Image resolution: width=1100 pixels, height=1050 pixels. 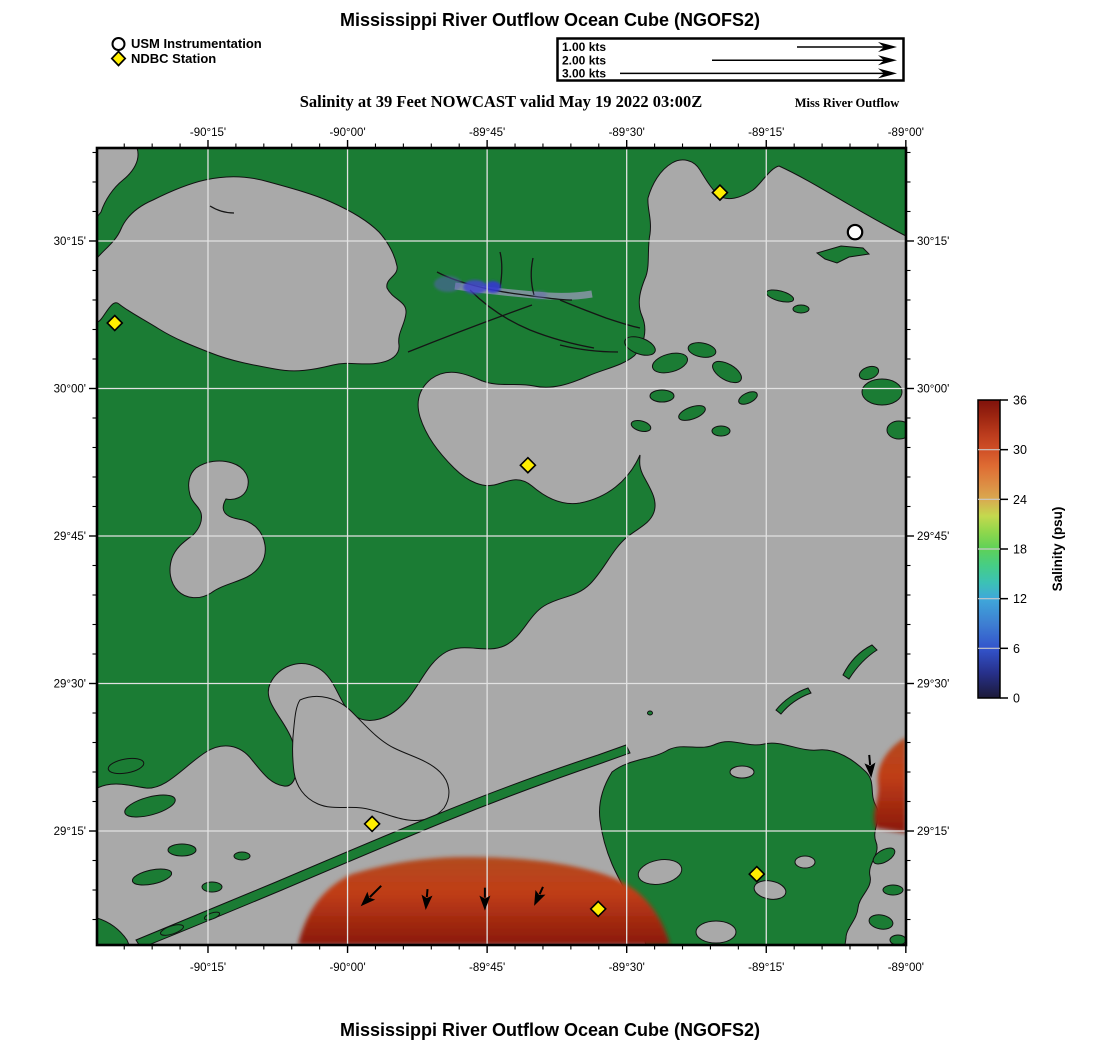 I want to click on y-tick-label-right: 29°30', so click(x=933, y=685).